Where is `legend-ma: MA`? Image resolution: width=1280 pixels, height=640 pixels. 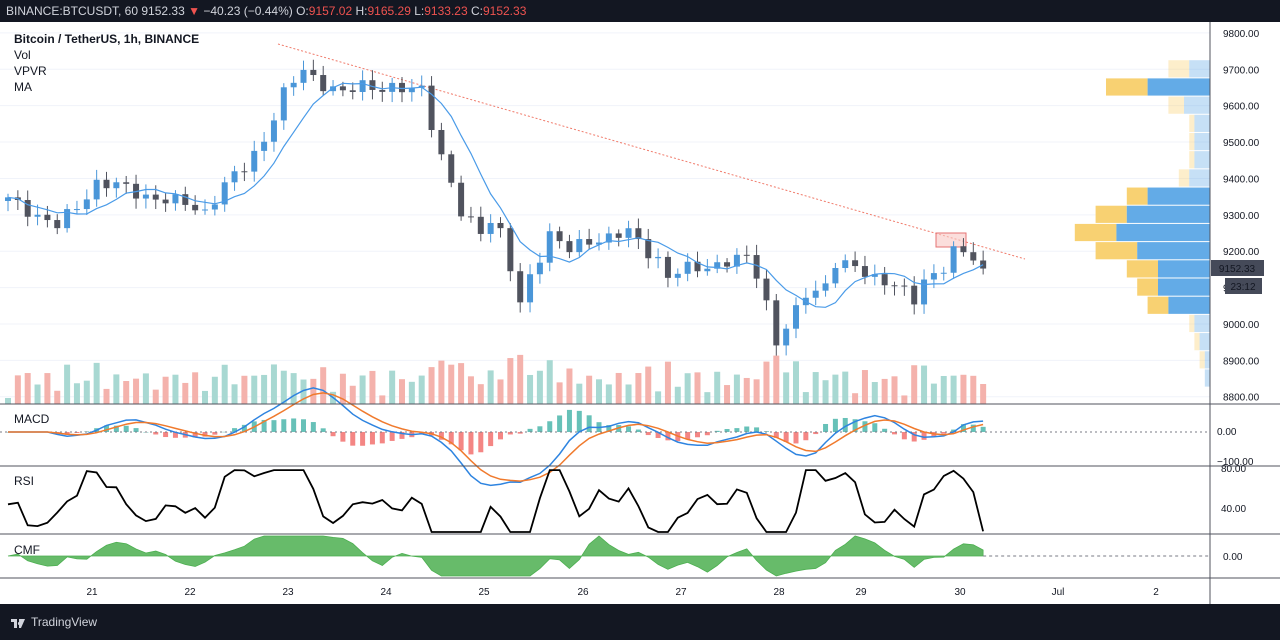 legend-ma: MA is located at coordinates (23, 87).